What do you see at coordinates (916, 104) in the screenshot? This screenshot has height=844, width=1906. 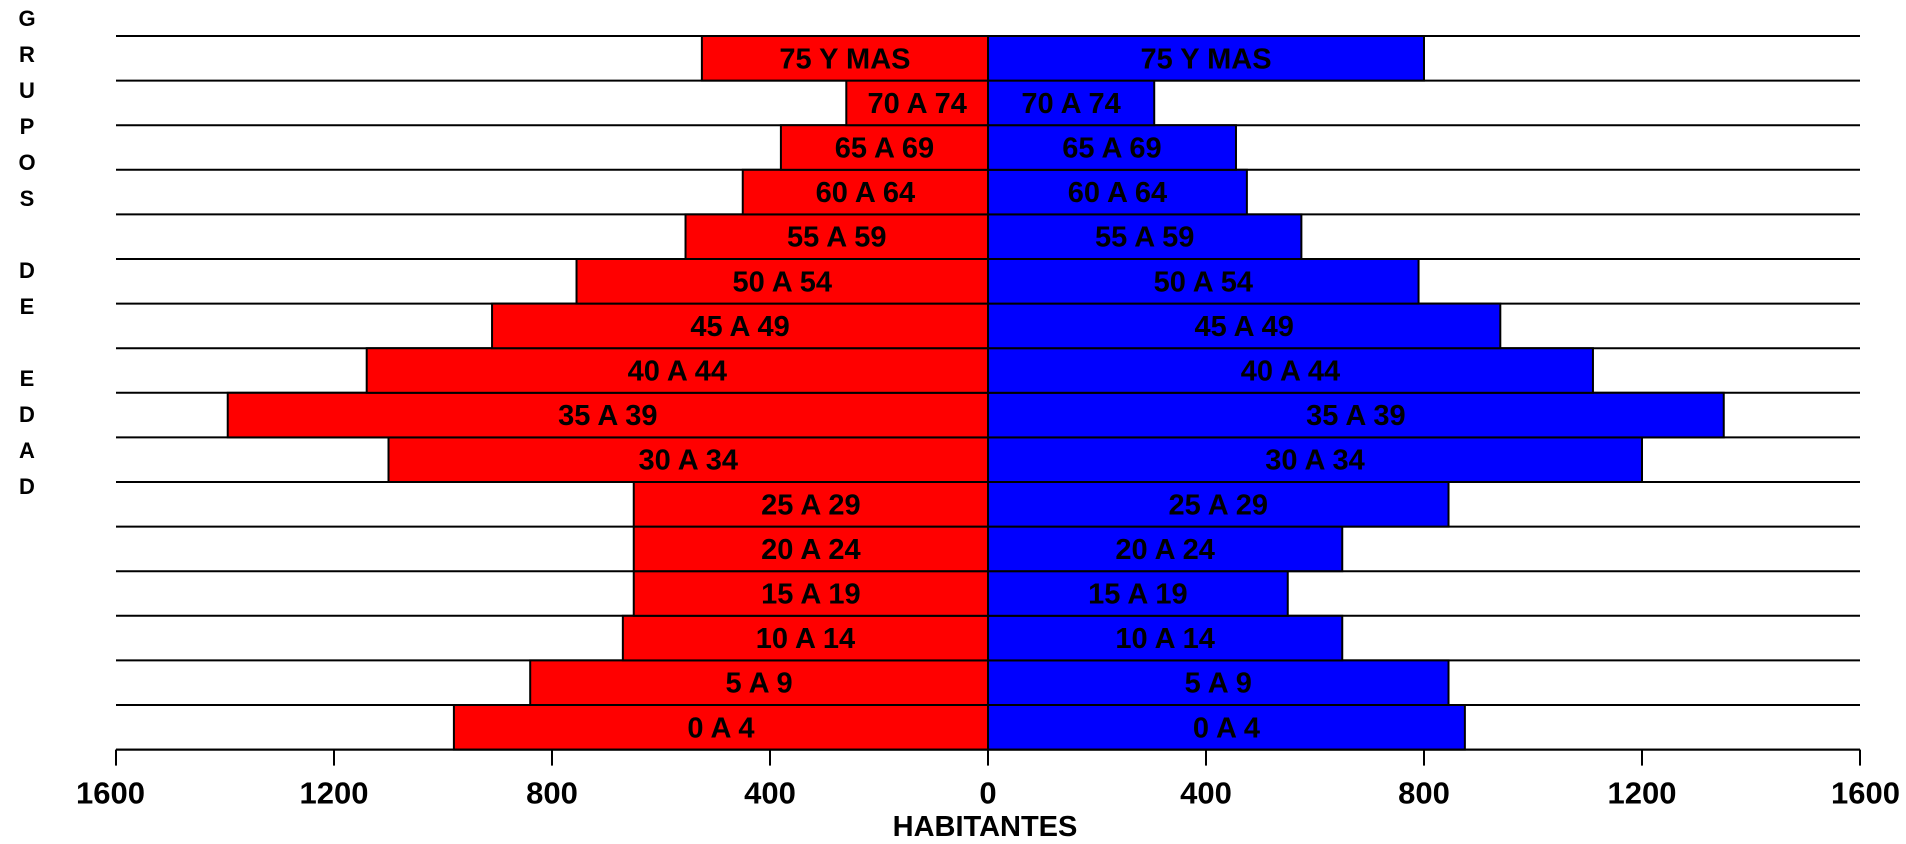 I see `bar-label-left: 70 A 74` at bounding box center [916, 104].